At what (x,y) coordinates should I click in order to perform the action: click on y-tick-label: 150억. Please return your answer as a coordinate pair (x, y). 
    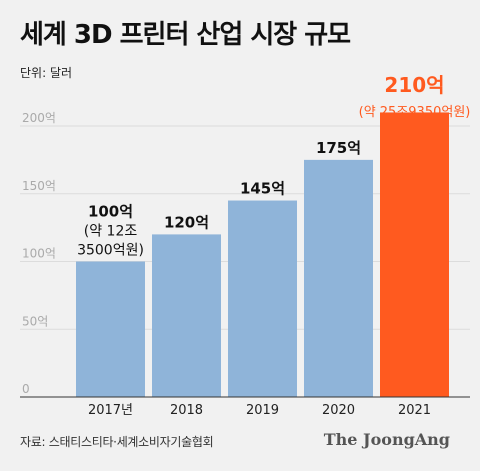
    Looking at the image, I should click on (39, 186).